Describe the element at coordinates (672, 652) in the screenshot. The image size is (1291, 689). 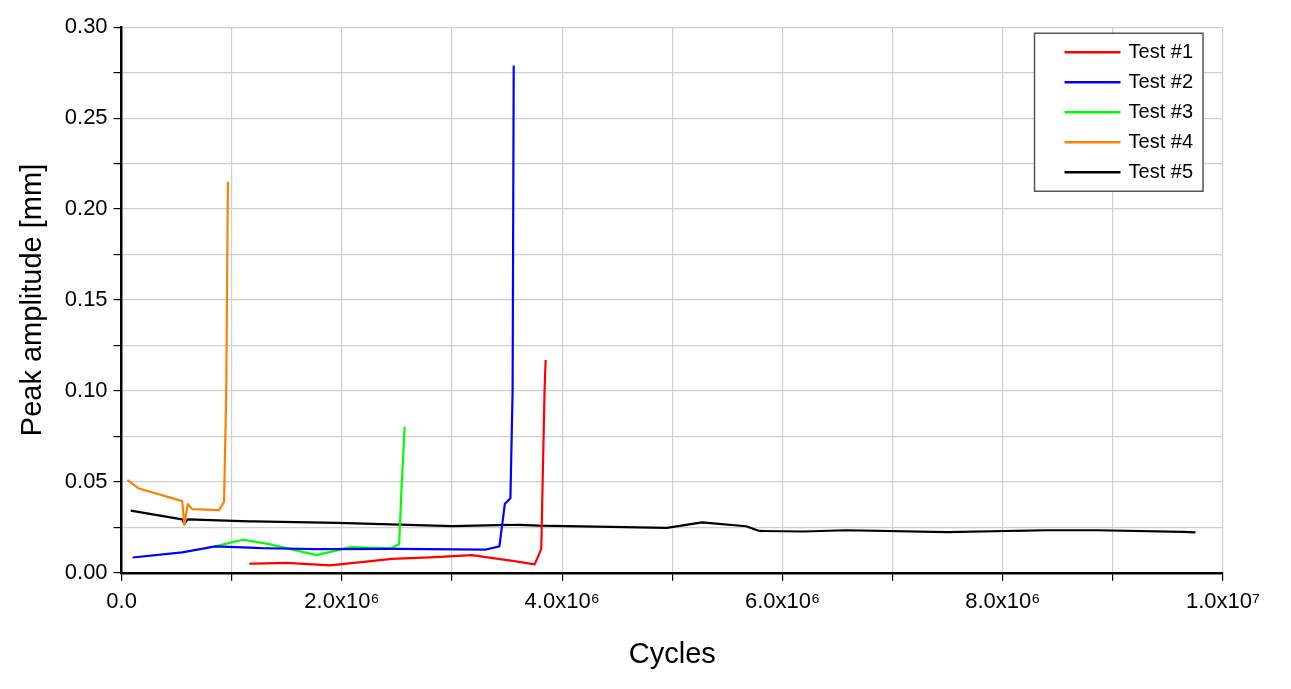
I see `x-axis-title: Cycles` at that location.